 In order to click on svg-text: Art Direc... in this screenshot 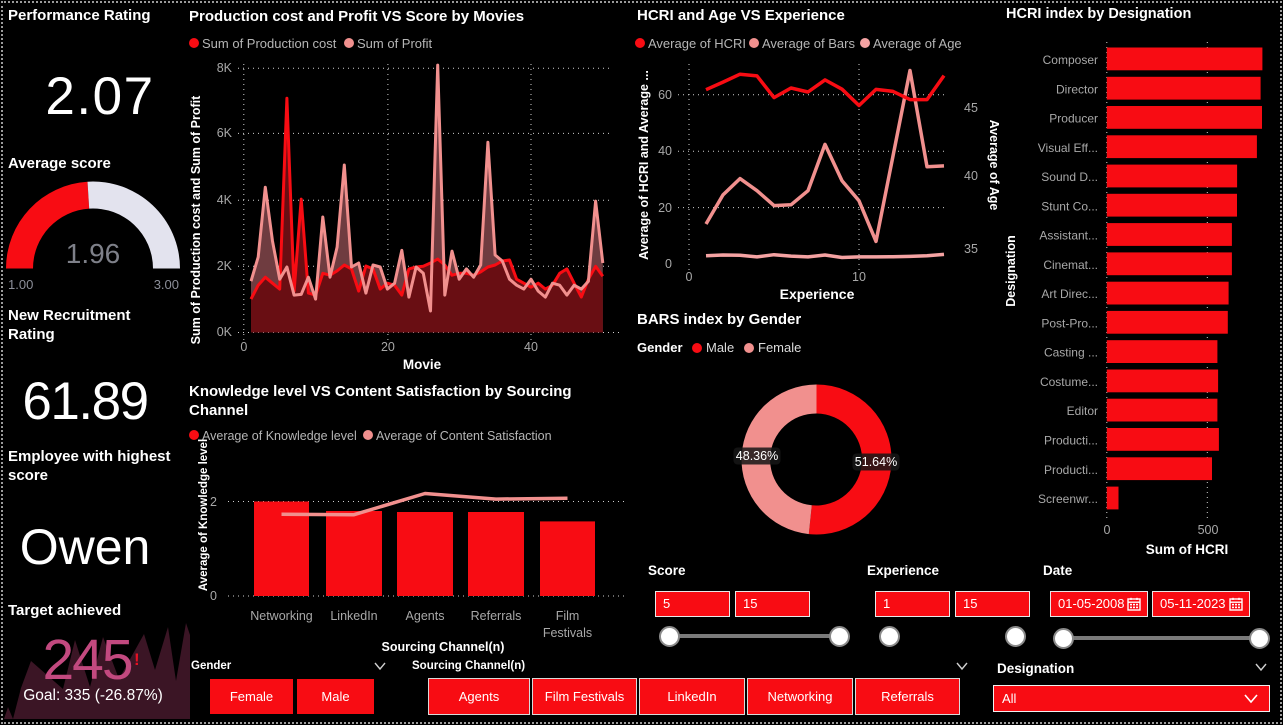, I will do `click(1069, 294)`.